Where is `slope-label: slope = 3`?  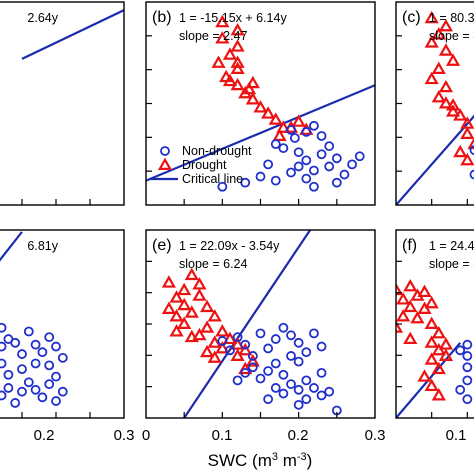
slope-label: slope = 3 is located at coordinates (451, 36).